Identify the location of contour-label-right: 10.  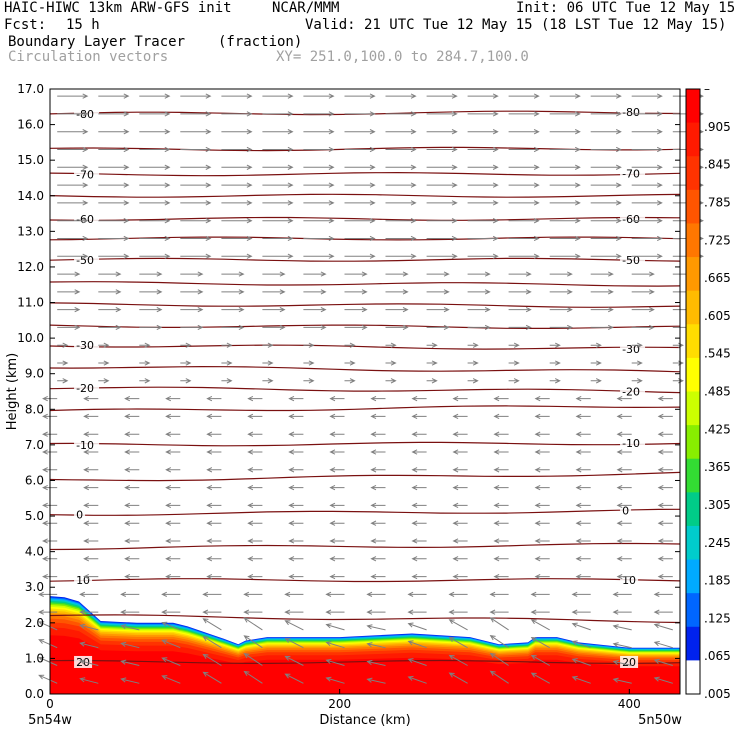
(629, 580).